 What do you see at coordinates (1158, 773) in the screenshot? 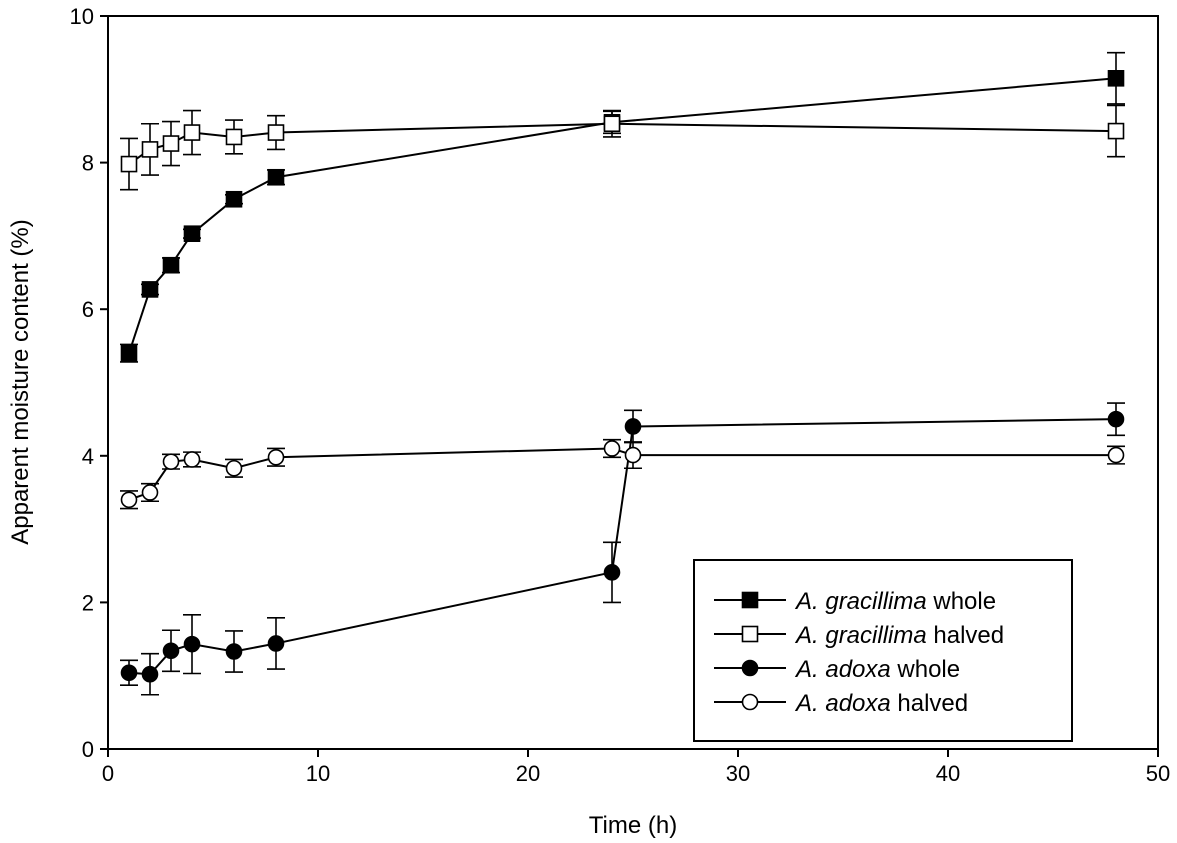
I see `x-tick-label: 50` at bounding box center [1158, 773].